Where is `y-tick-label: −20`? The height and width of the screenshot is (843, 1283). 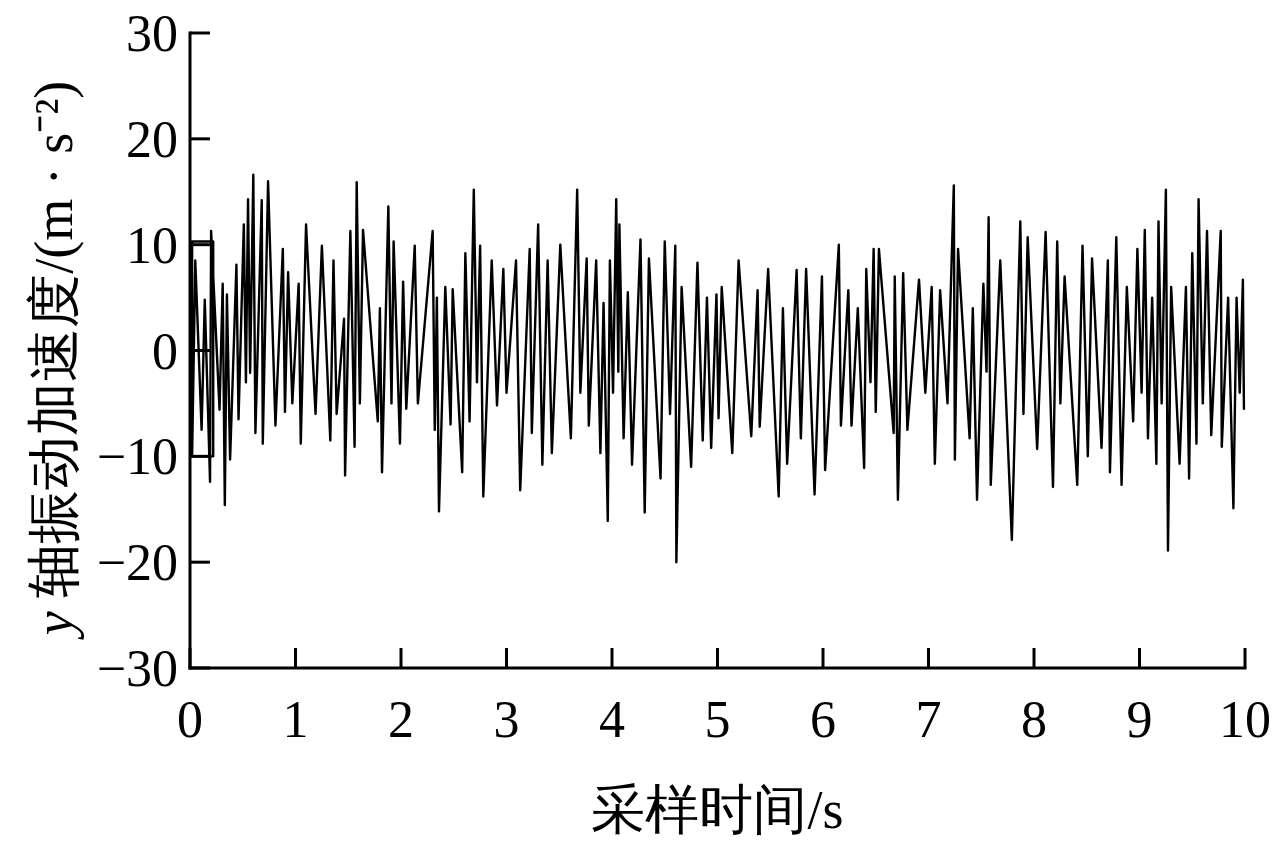 y-tick-label: −20 is located at coordinates (137, 563).